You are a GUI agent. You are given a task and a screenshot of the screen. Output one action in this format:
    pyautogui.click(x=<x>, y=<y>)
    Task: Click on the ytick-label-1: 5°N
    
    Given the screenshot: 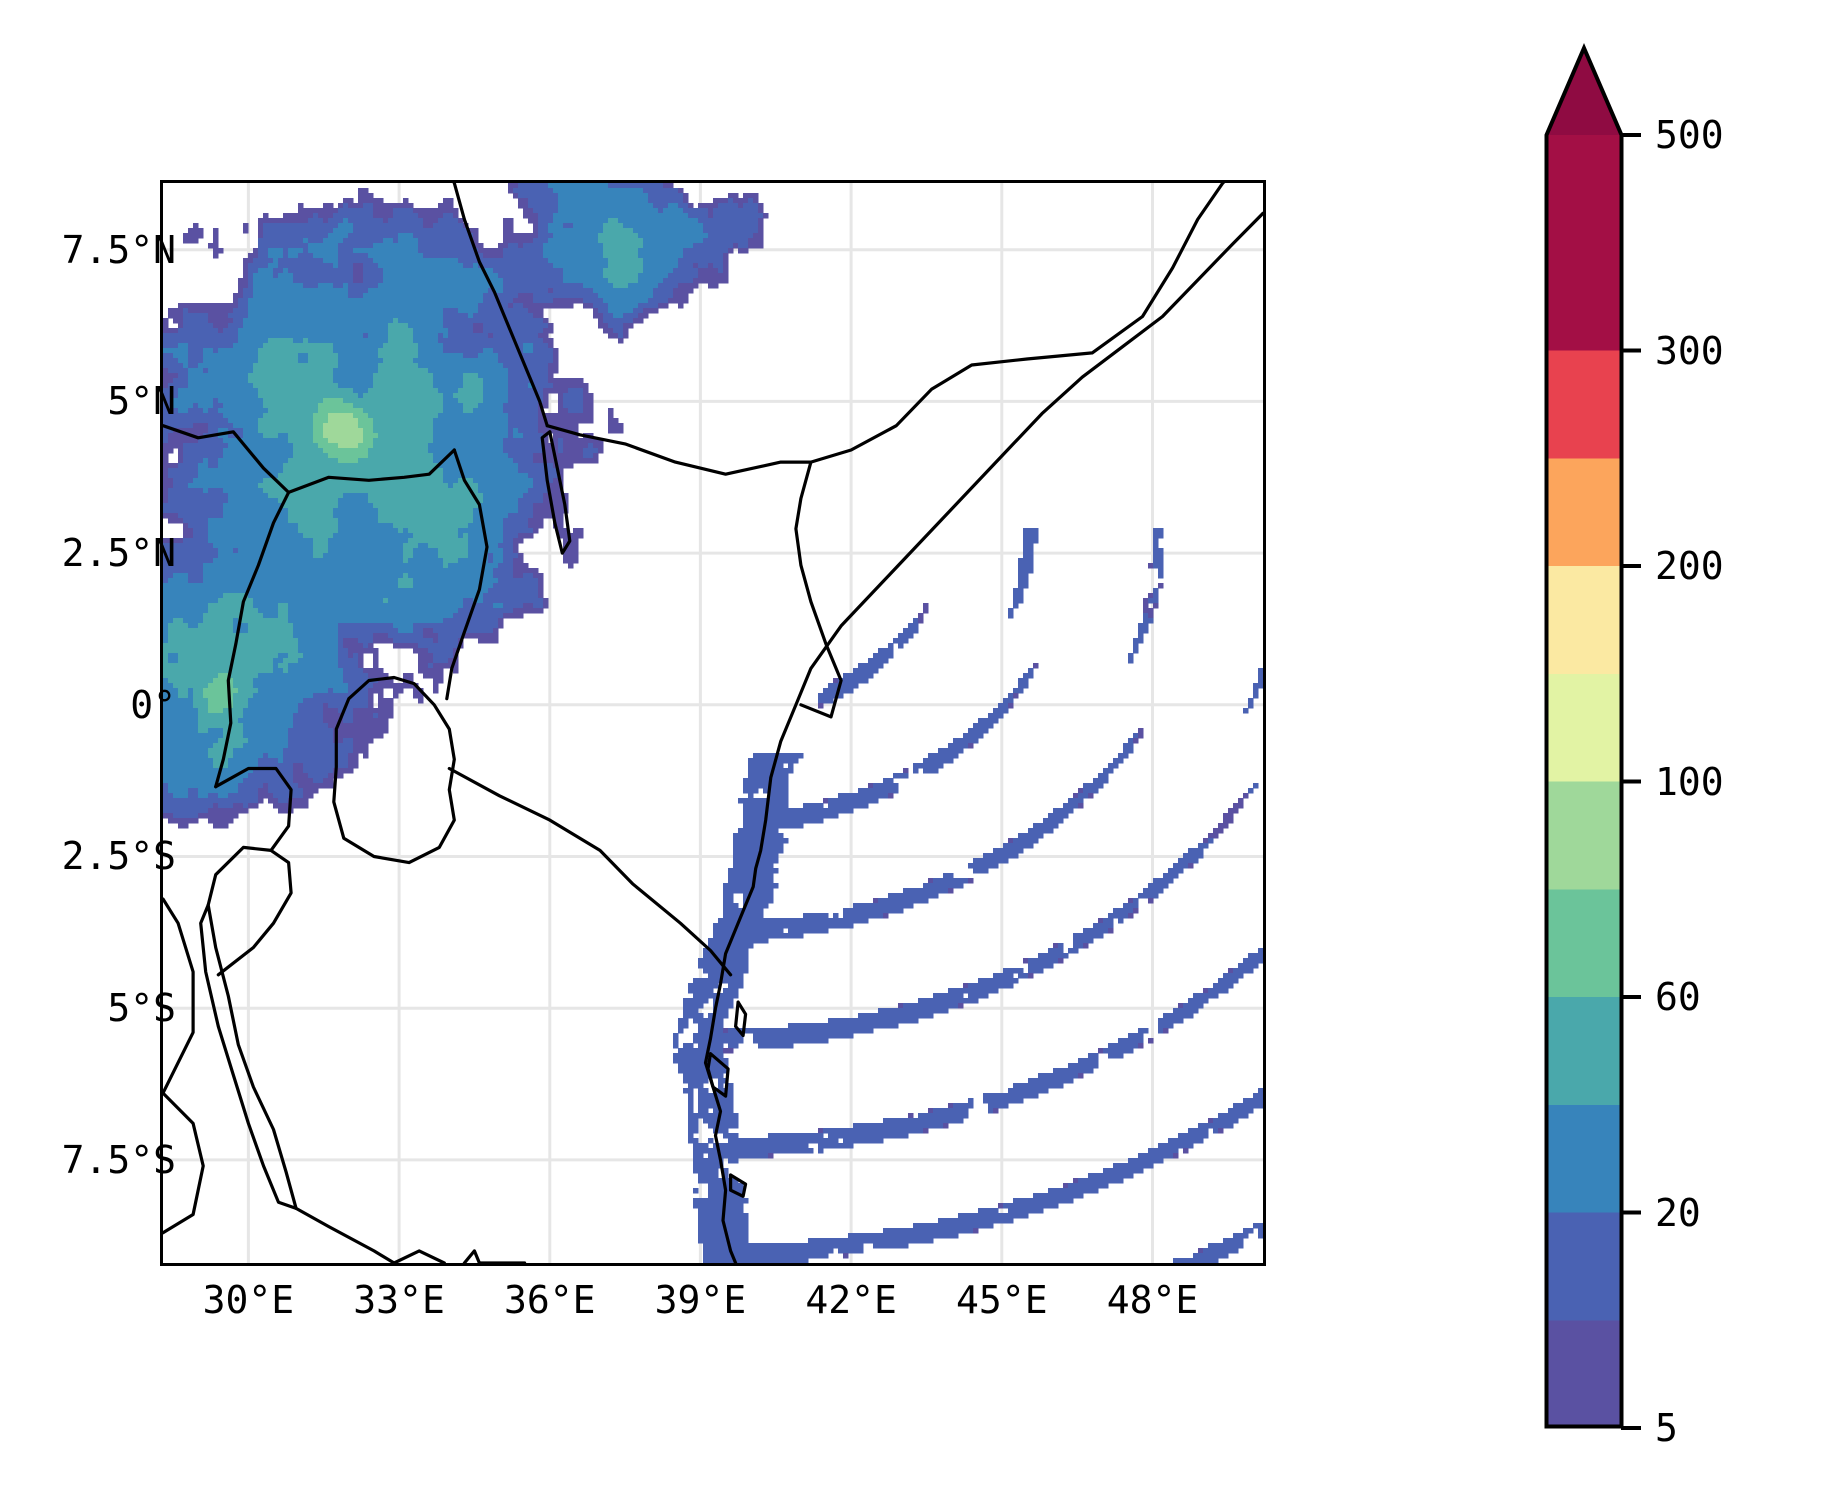 What is the action you would take?
    pyautogui.click(x=141, y=401)
    